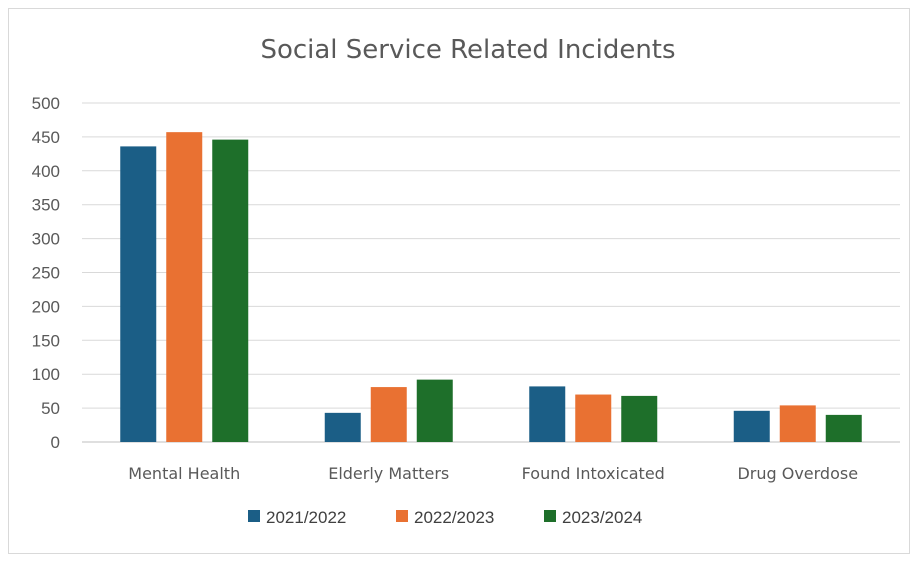  Describe the element at coordinates (184, 473) in the screenshot. I see `x-tick-label: Mental Health` at that location.